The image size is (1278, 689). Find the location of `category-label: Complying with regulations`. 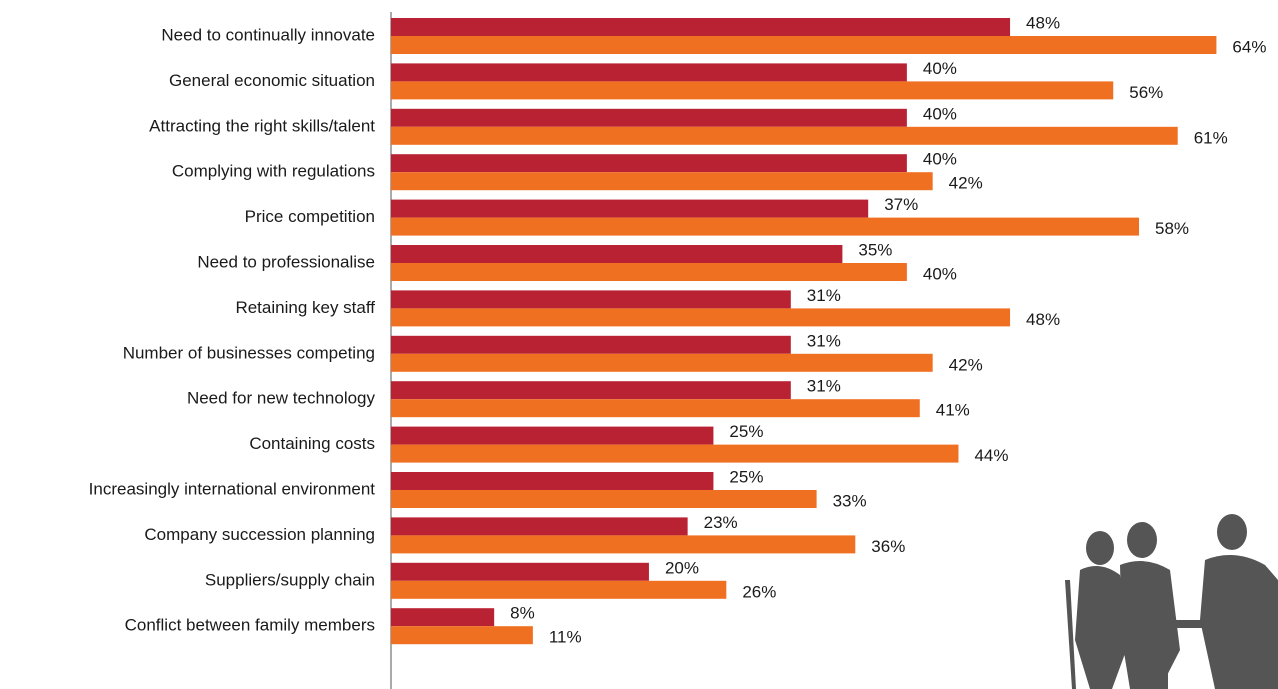

category-label: Complying with regulations is located at coordinates (273, 171).